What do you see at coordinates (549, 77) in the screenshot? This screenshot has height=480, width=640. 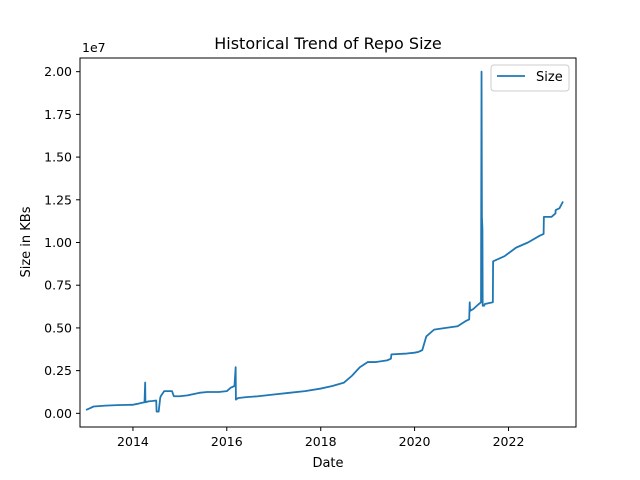 I see `legend-label: Size` at bounding box center [549, 77].